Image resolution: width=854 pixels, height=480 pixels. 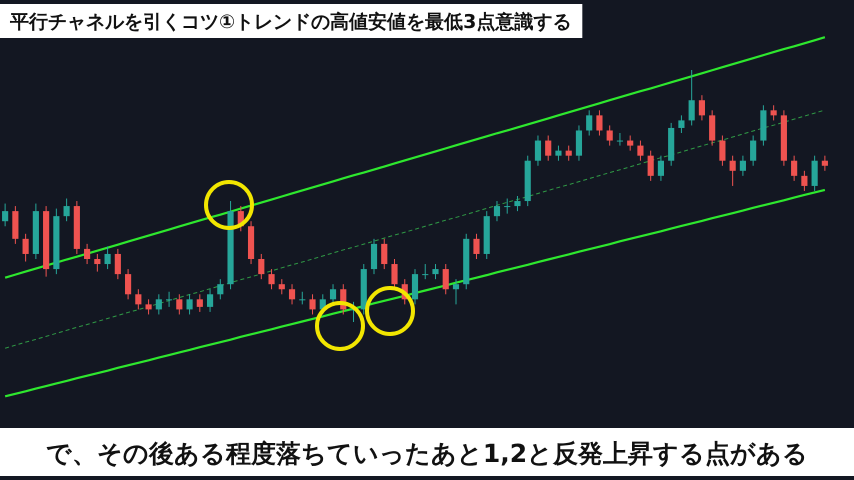 What do you see at coordinates (427, 453) in the screenshot?
I see `text: で、その後ある程度落ちていったあと1,2と反発上昇する点がある` at bounding box center [427, 453].